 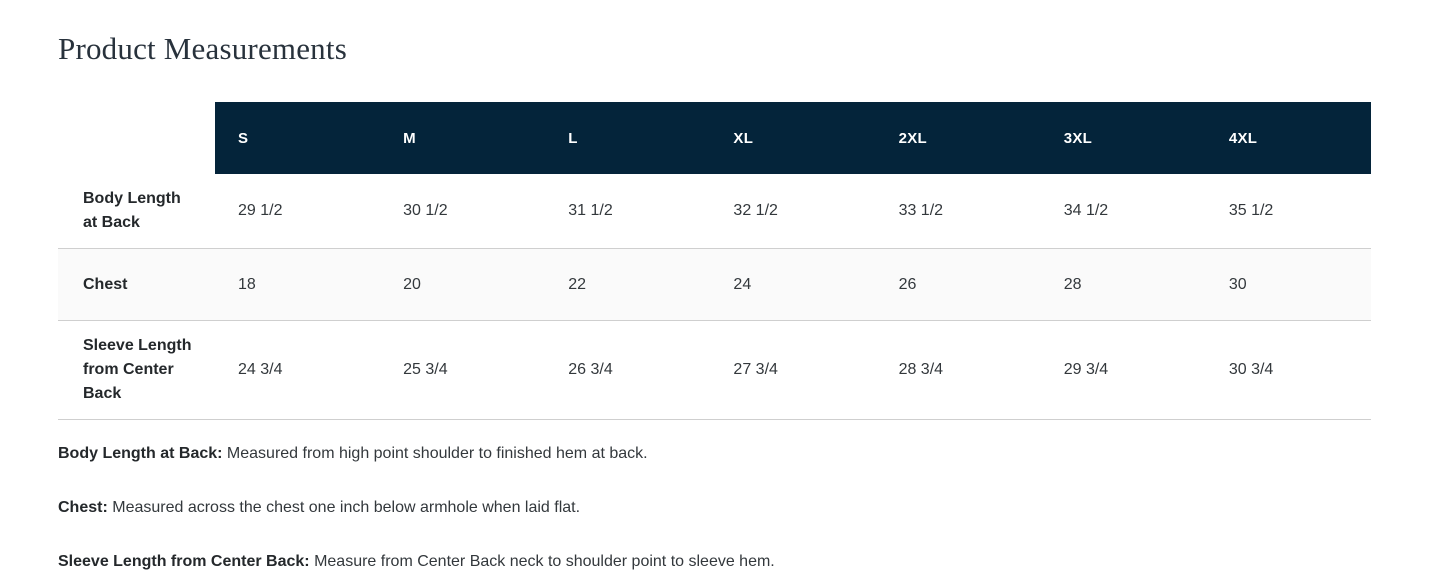 What do you see at coordinates (202, 48) in the screenshot?
I see `page-title: Product Measurements` at bounding box center [202, 48].